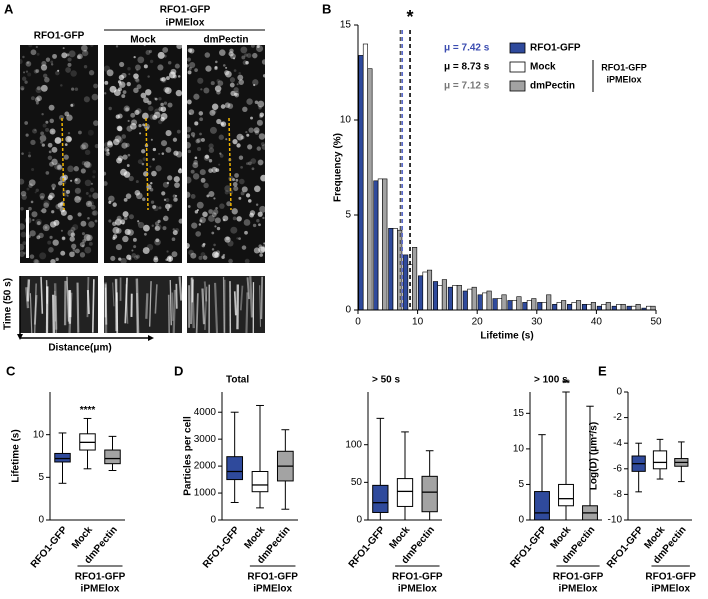  Describe the element at coordinates (16, 455) in the screenshot. I see `axis-label: Lifetime (s)` at that location.